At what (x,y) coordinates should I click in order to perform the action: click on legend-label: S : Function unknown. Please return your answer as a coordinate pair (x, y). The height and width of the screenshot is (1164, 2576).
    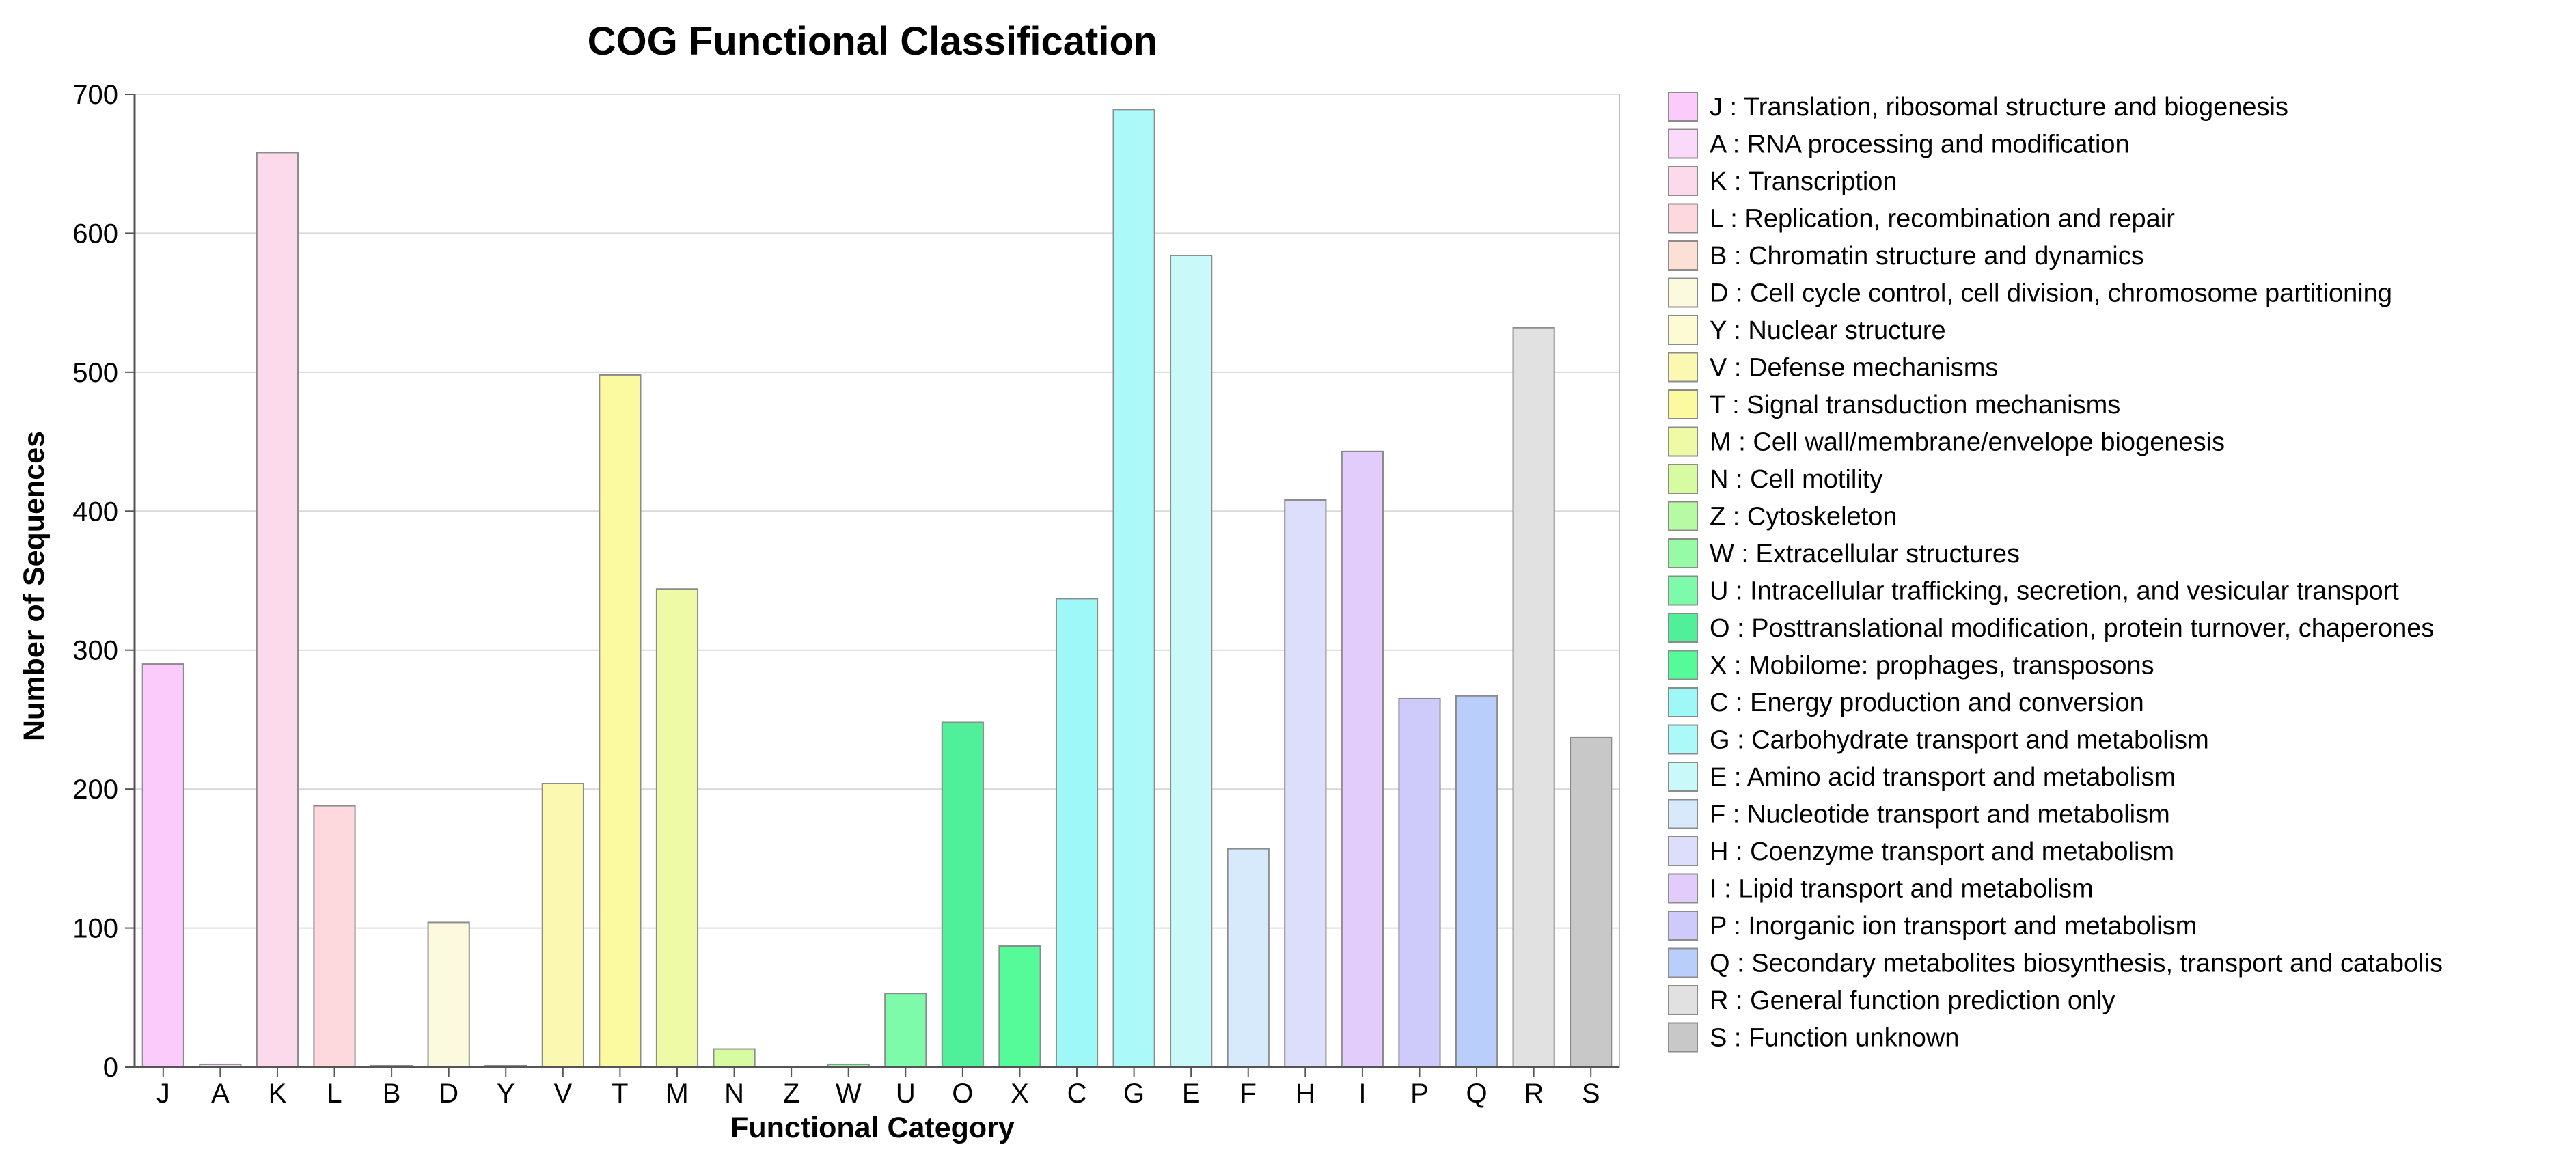
    Looking at the image, I should click on (1834, 1038).